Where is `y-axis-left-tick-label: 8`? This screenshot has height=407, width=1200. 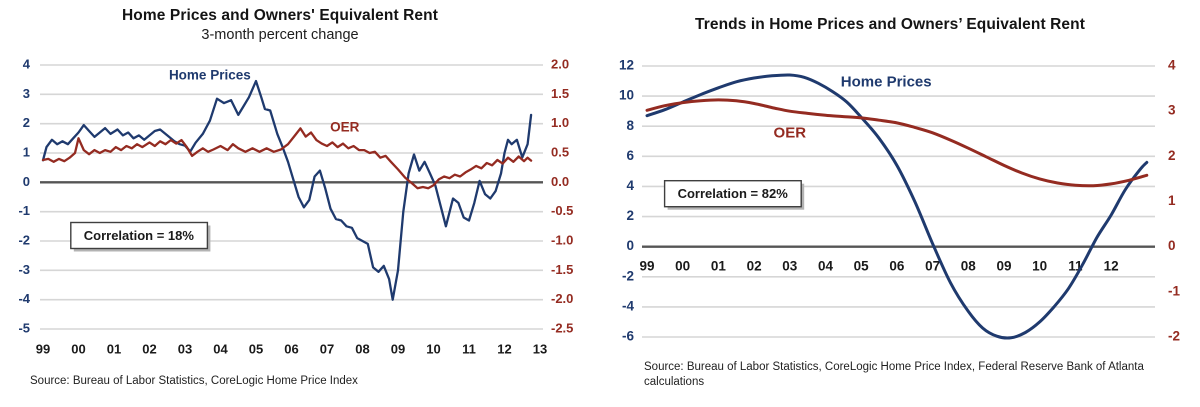 y-axis-left-tick-label: 8 is located at coordinates (630, 125).